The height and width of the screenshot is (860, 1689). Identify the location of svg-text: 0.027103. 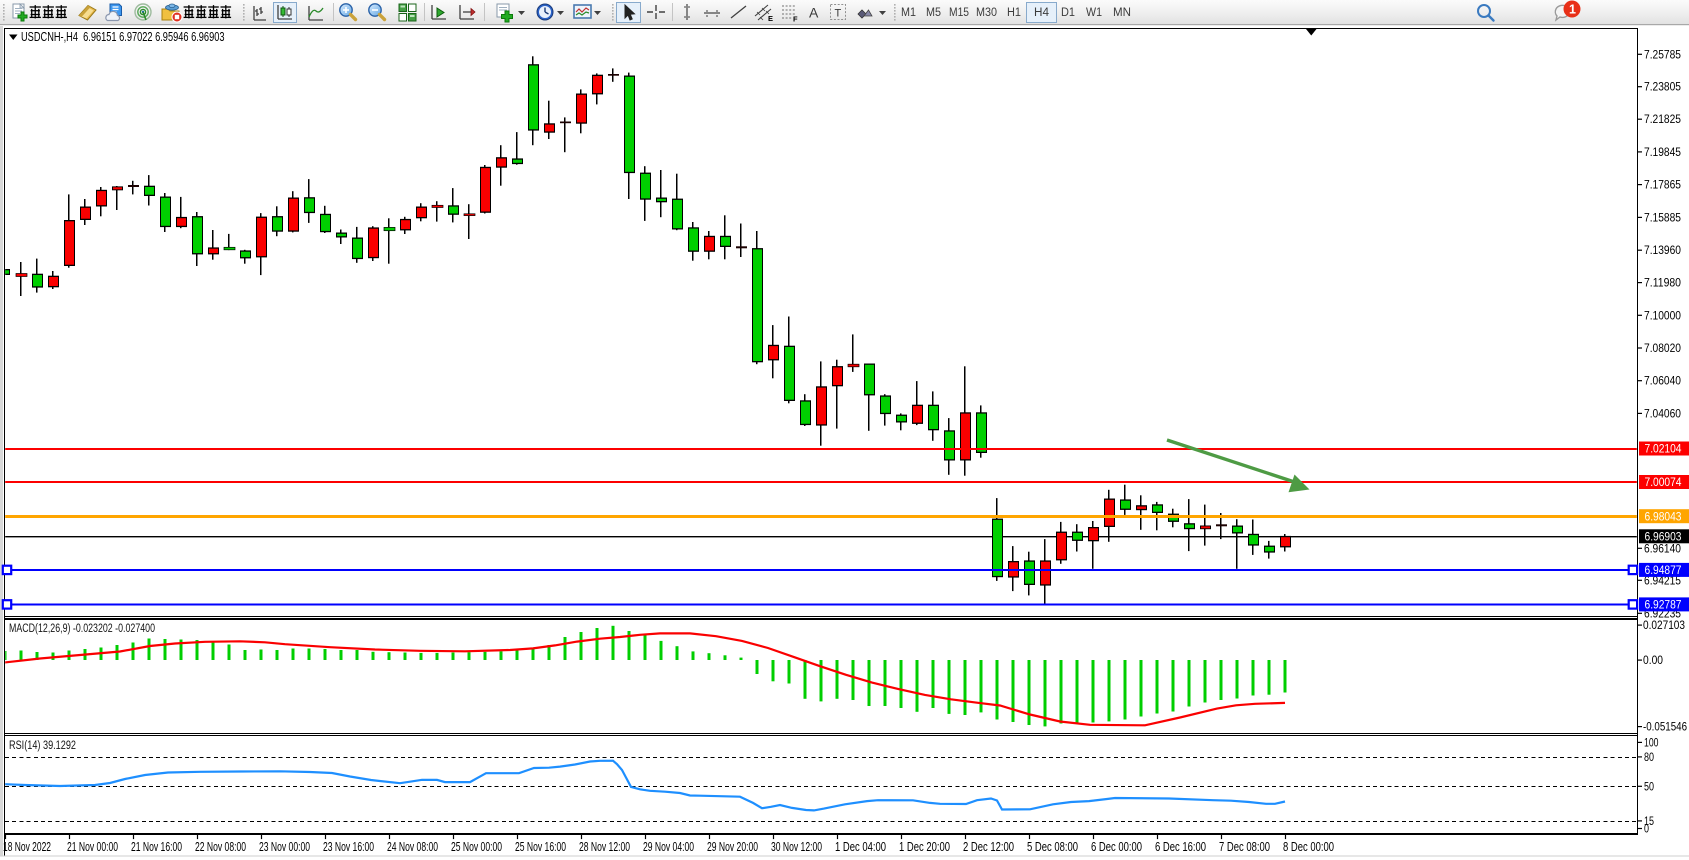
(1664, 626).